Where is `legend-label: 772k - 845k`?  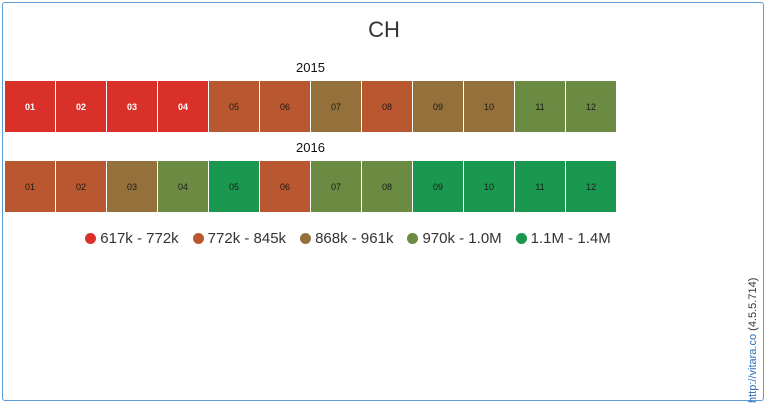 legend-label: 772k - 845k is located at coordinates (247, 238).